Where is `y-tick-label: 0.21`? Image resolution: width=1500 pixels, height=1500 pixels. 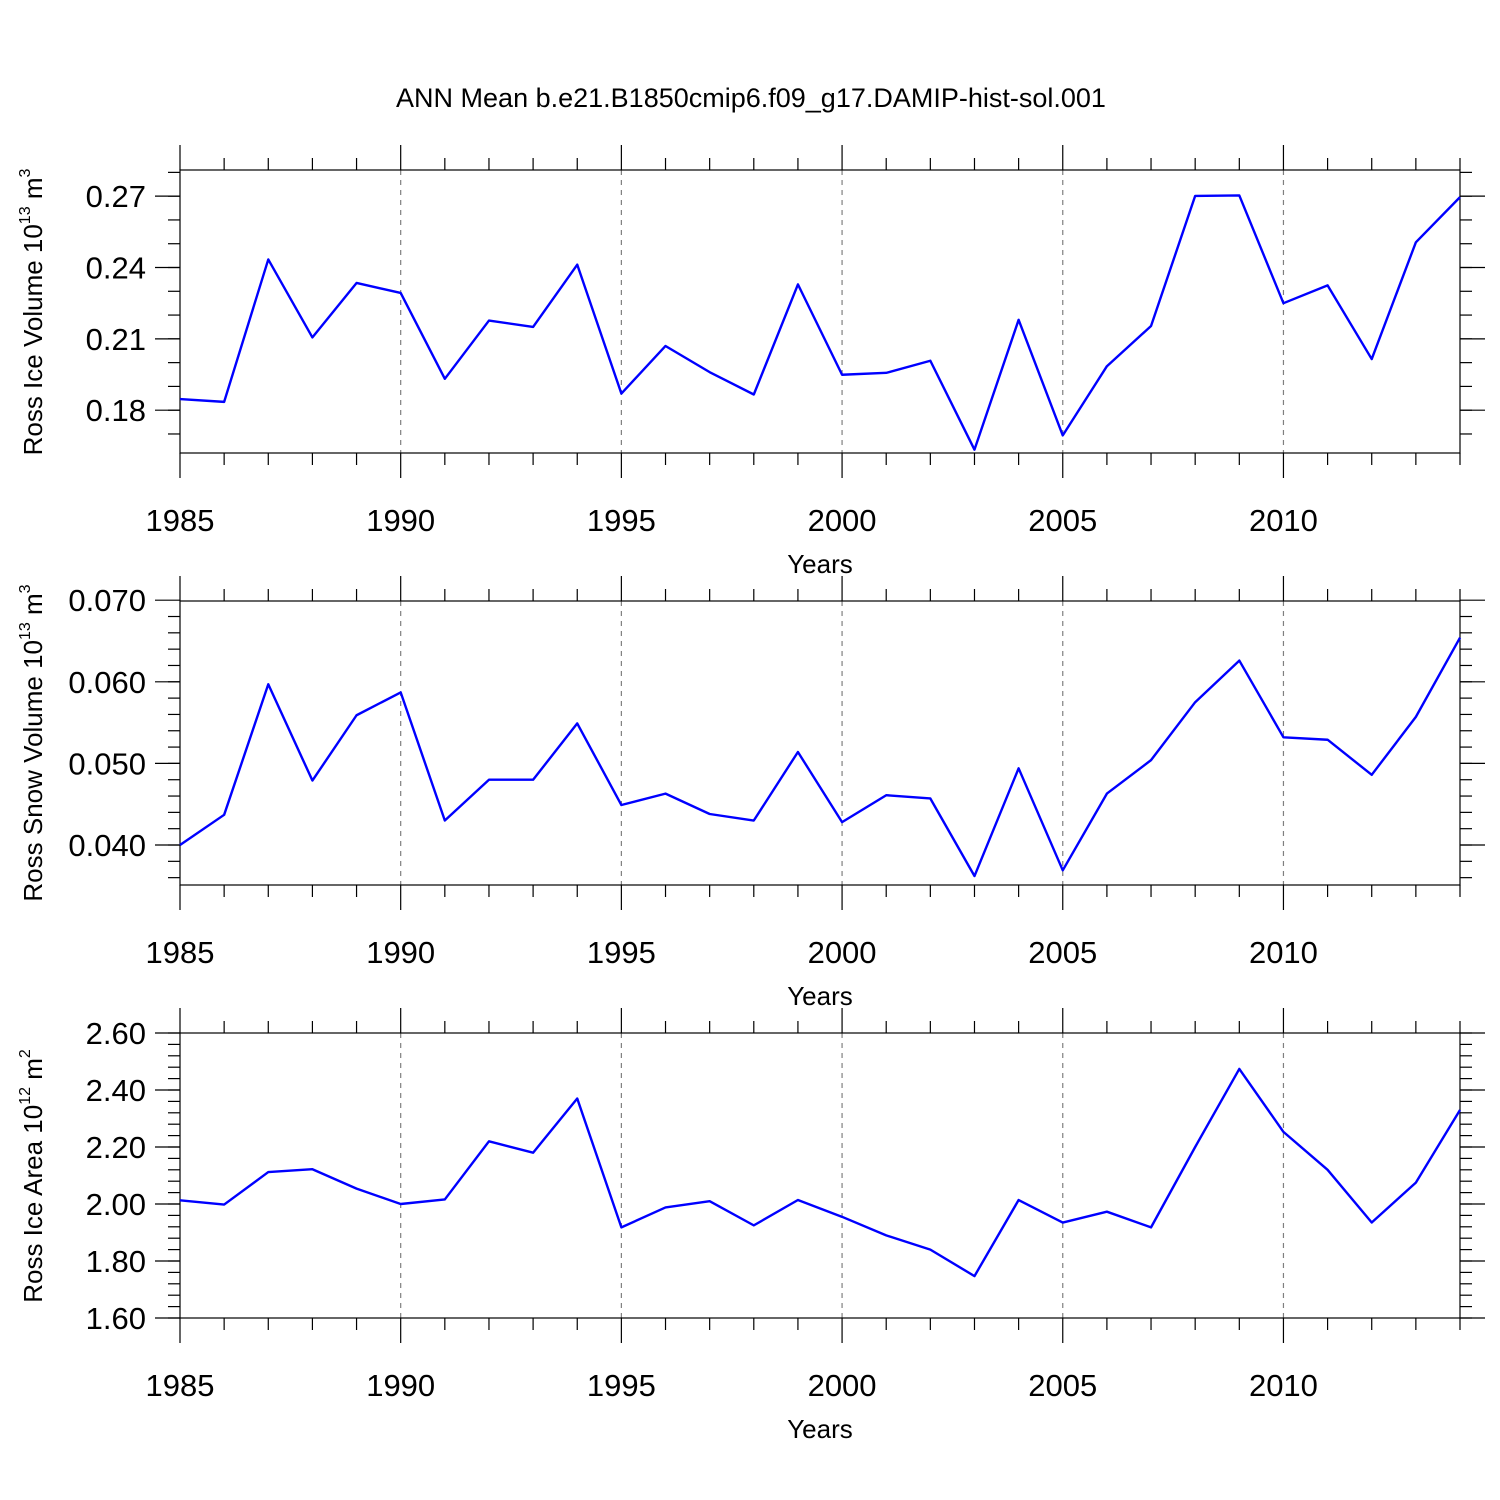
y-tick-label: 0.21 is located at coordinates (116, 339).